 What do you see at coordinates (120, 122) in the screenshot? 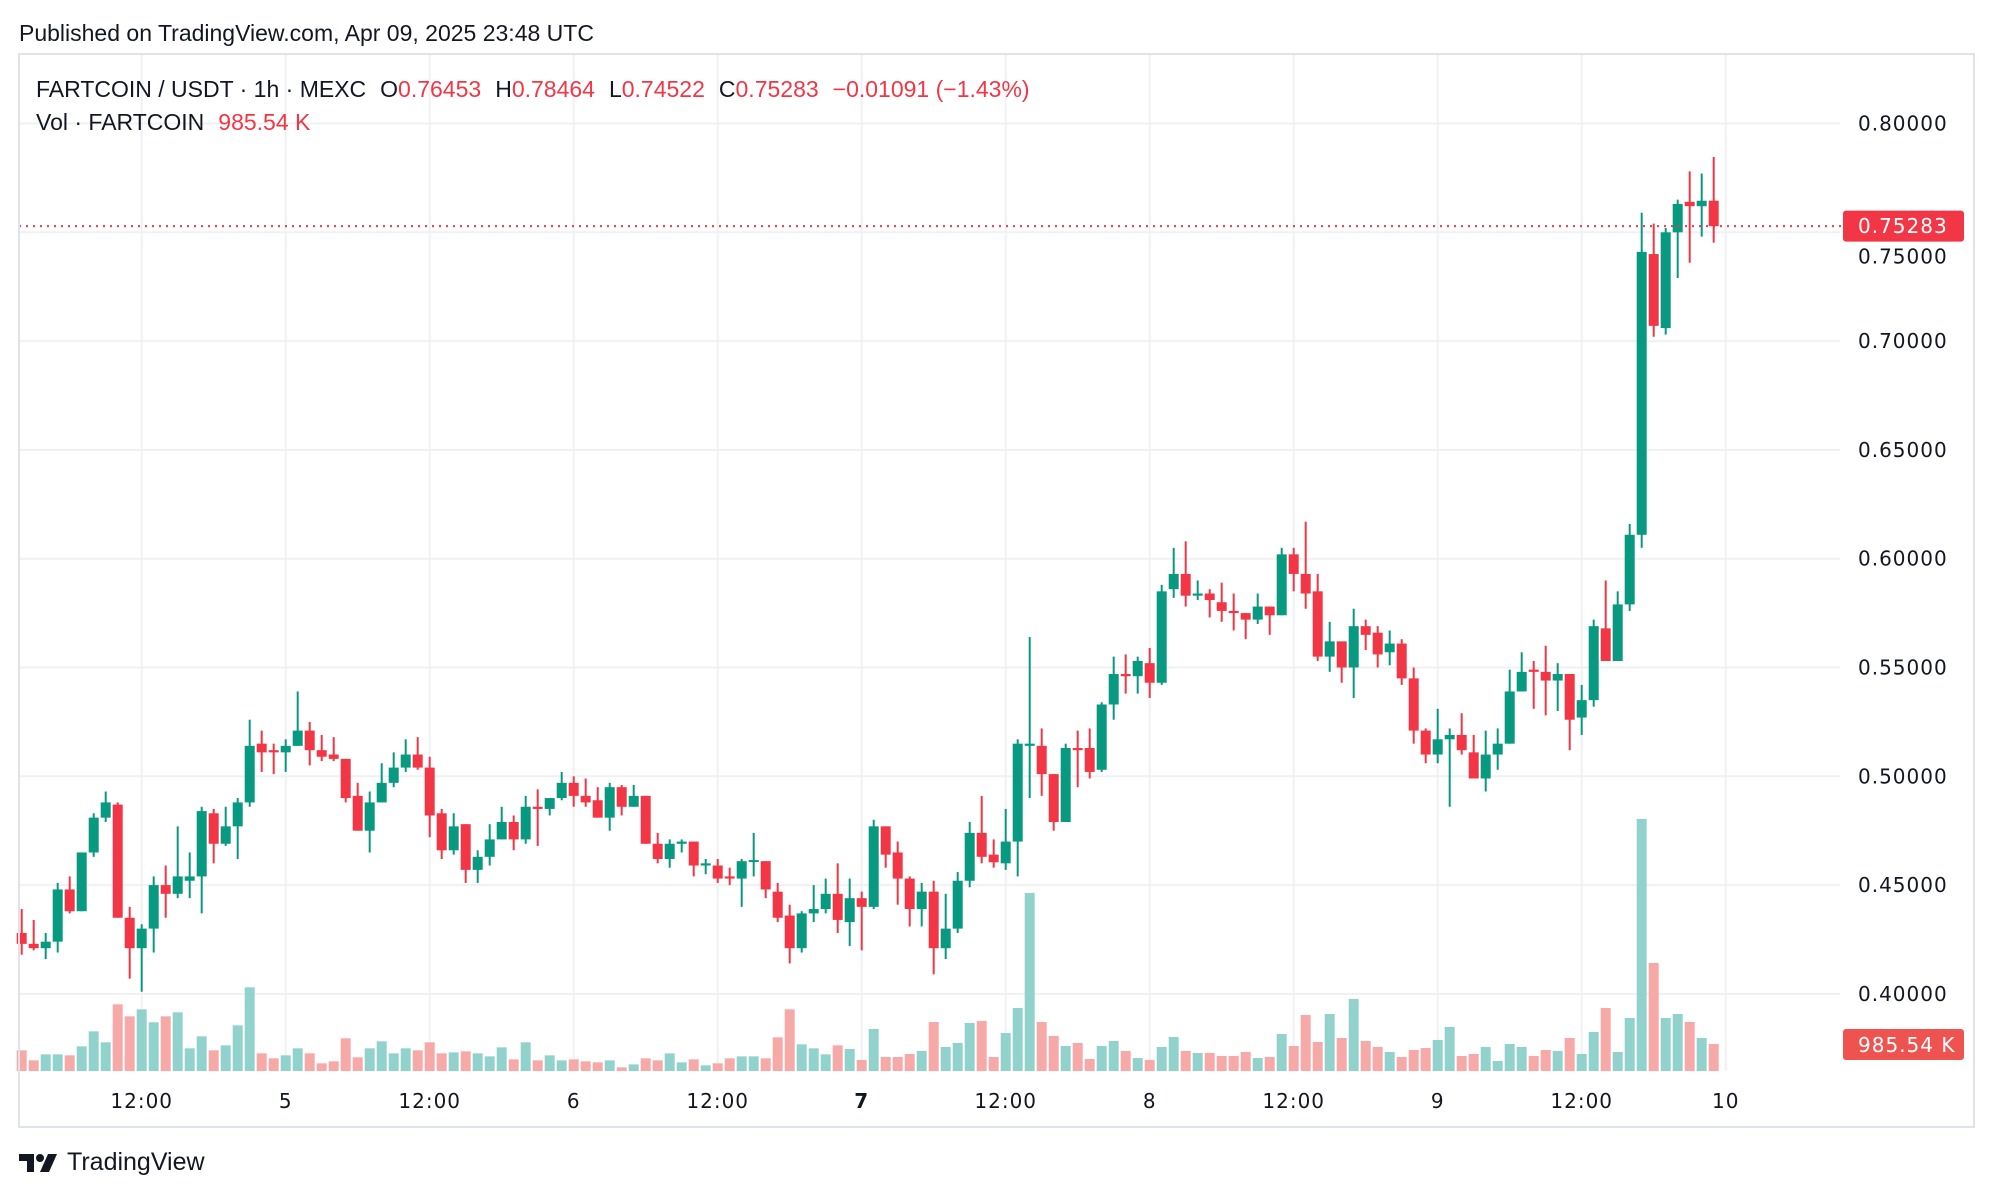
I see `volume-label: Vol · FARTCOIN` at bounding box center [120, 122].